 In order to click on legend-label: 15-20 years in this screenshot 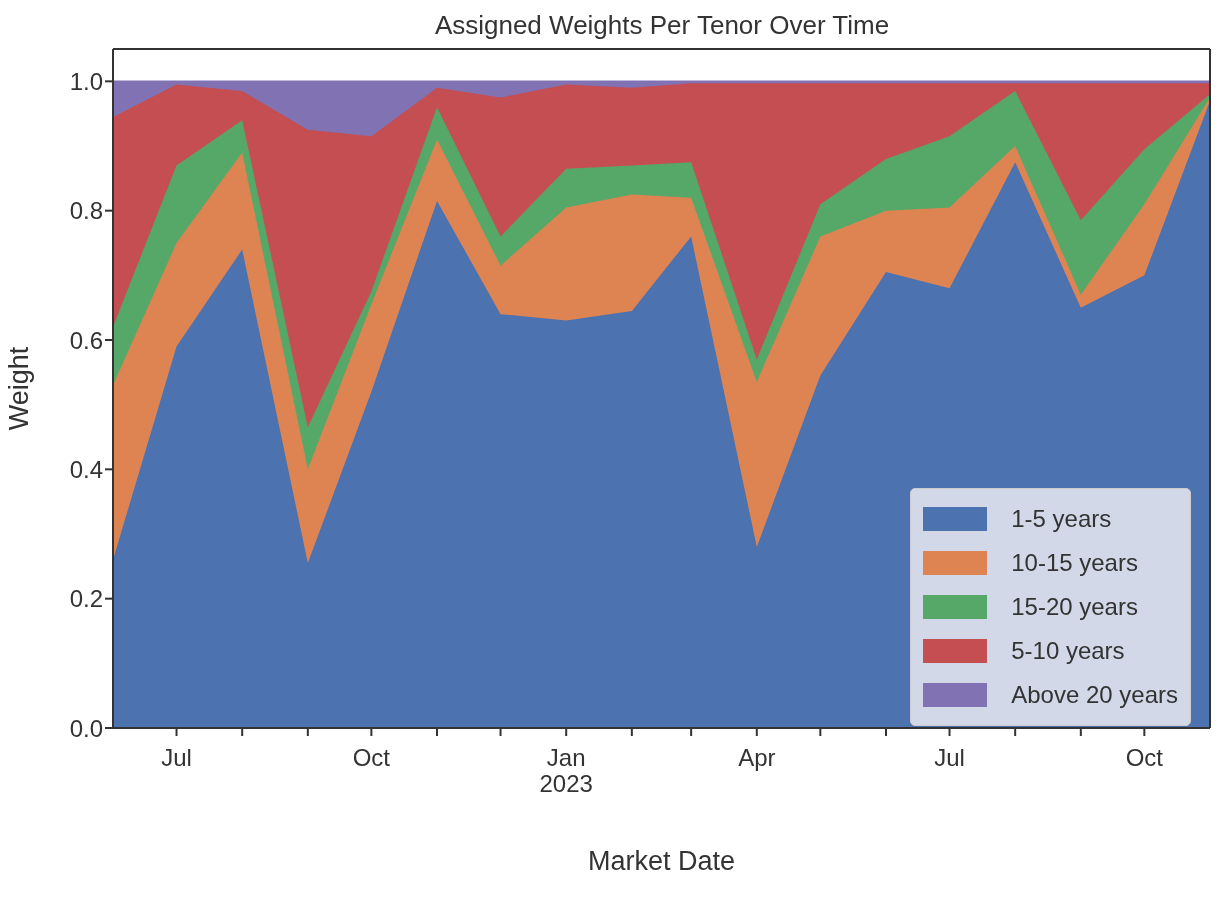, I will do `click(1074, 607)`.